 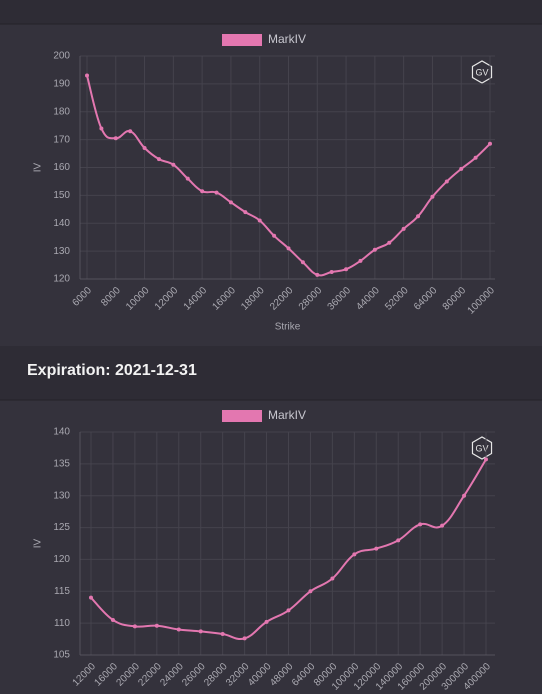 I want to click on y-tick-label: 125, so click(x=61, y=527).